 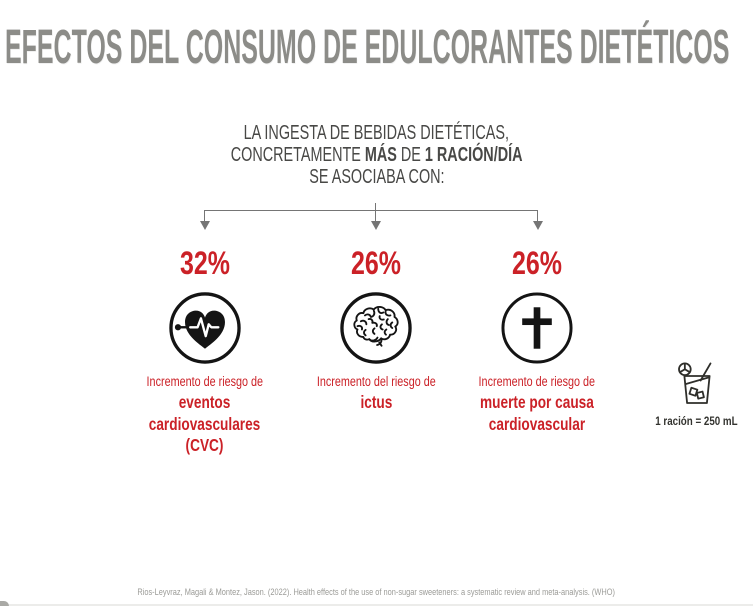 I want to click on intro-line-3: SE ASOCIABA CON:, so click(x=376, y=177).